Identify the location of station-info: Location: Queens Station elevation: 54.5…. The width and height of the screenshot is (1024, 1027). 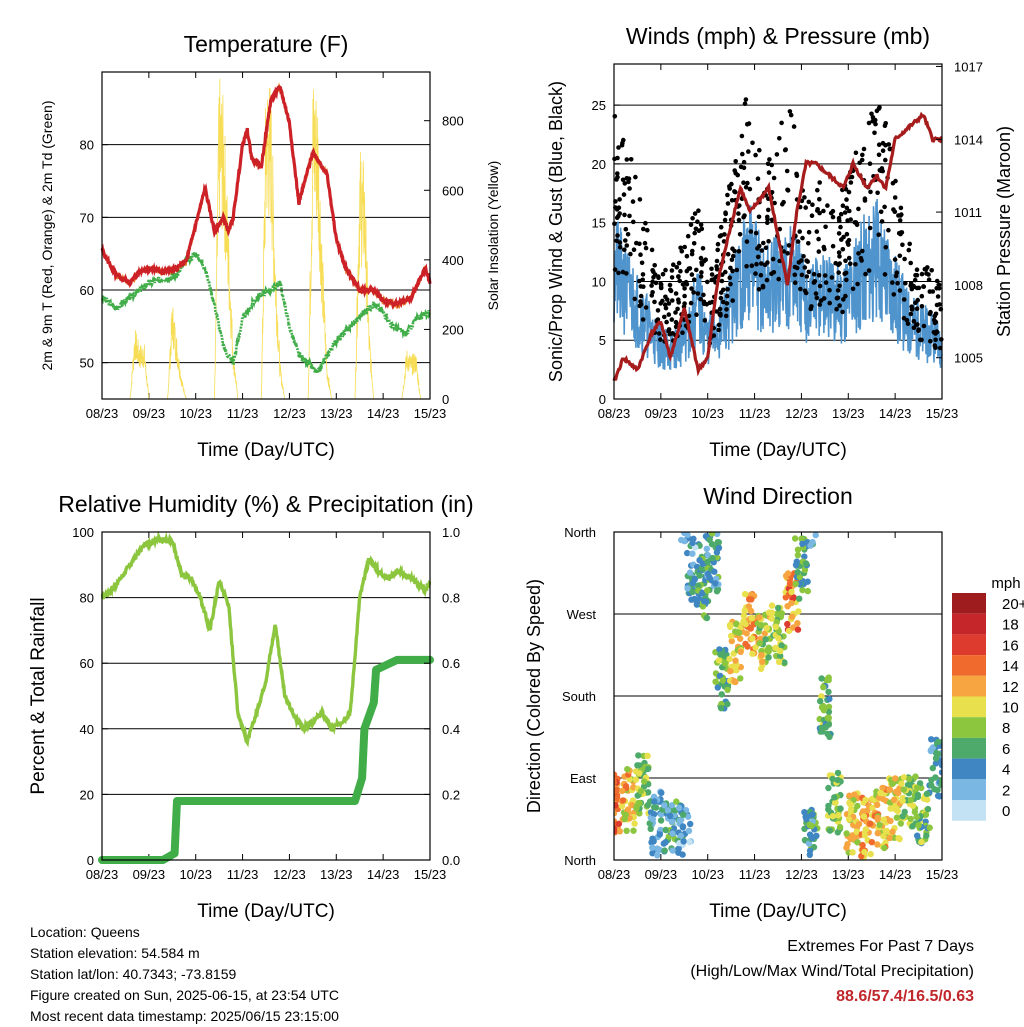
(184, 974).